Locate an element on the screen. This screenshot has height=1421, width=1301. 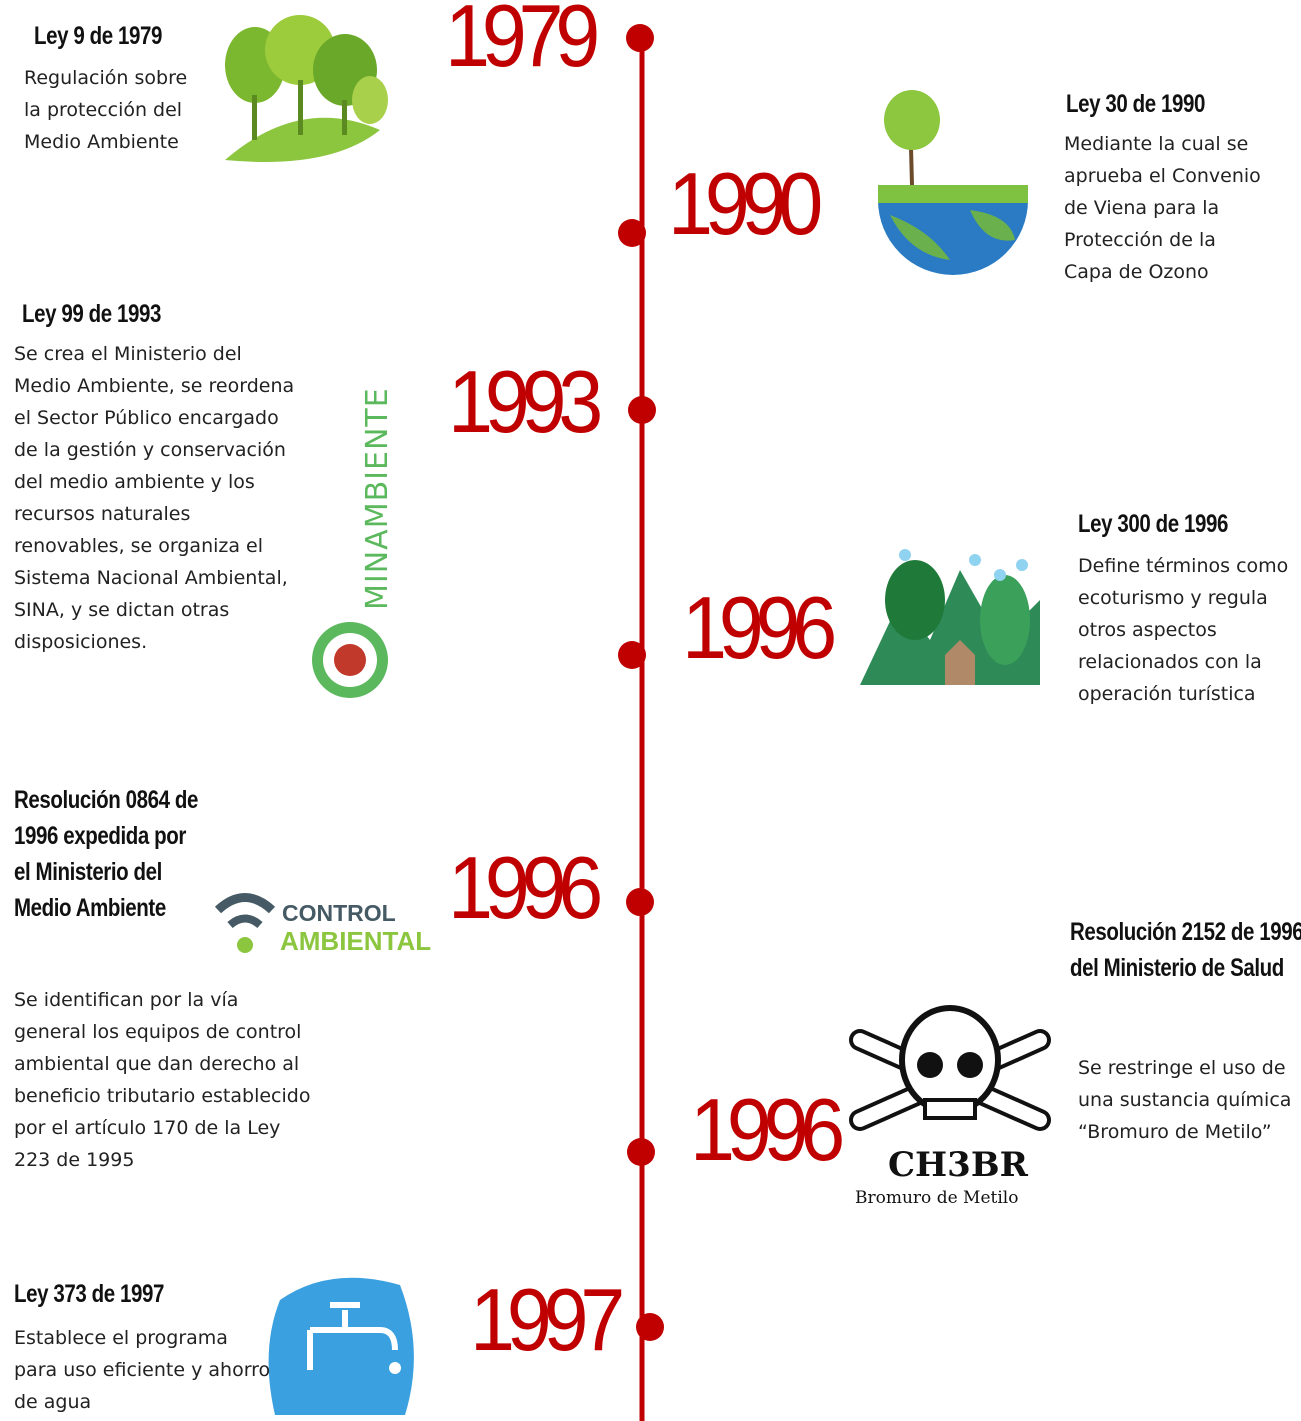
bromuro-text: Bromuro de Metilo is located at coordinates (937, 1198).